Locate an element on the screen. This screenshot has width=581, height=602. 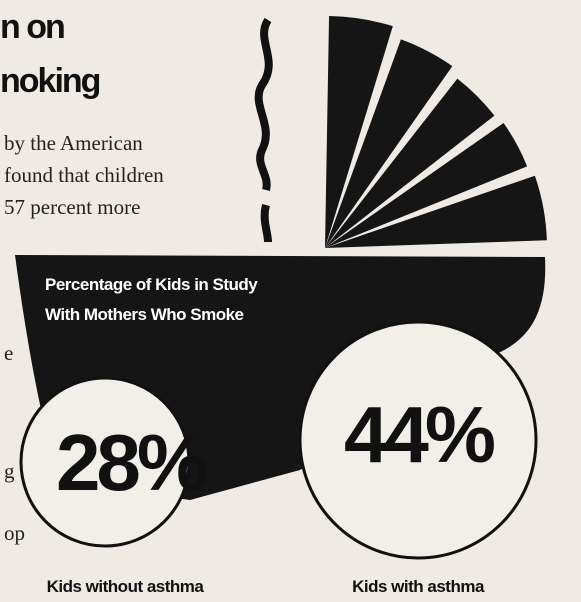
graphic-title: Percentage of Kids in Study is located at coordinates (151, 284).